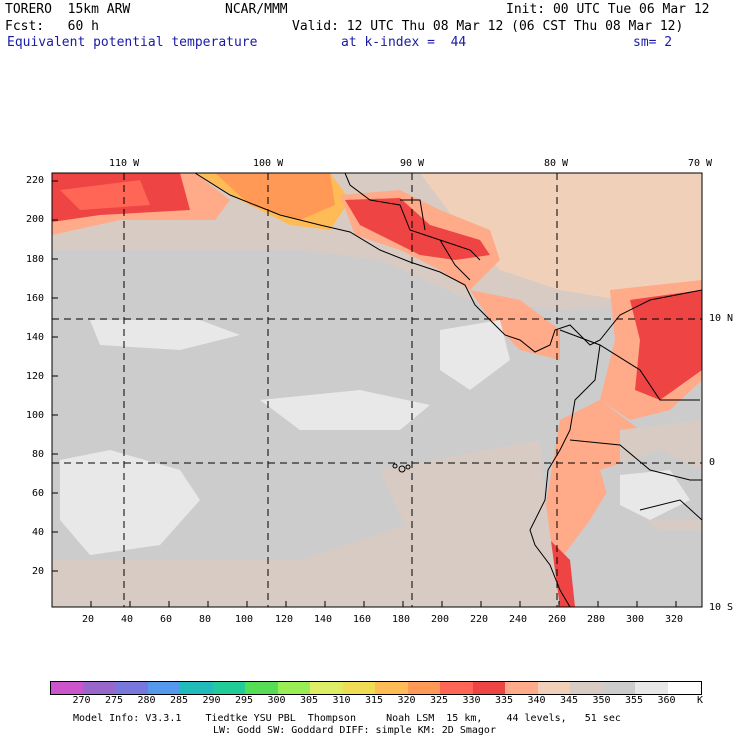 The height and width of the screenshot is (740, 740). What do you see at coordinates (406, 700) in the screenshot?
I see `colorbar-label: 320` at bounding box center [406, 700].